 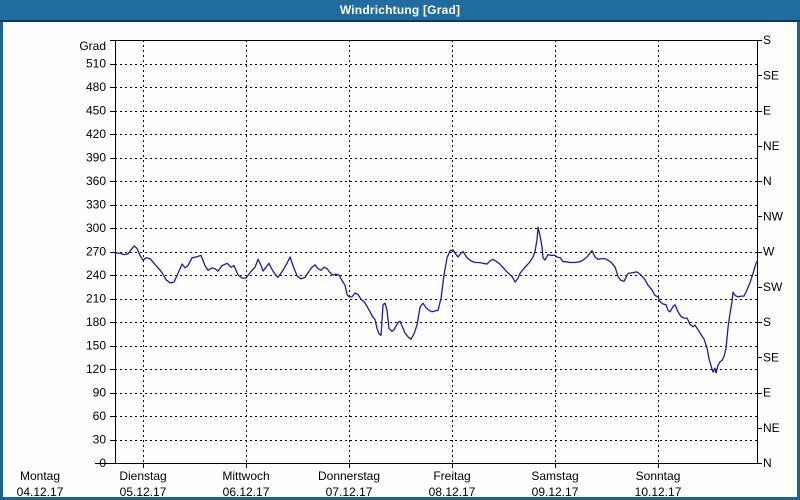 I want to click on y-tick-label: 420, so click(x=96, y=134).